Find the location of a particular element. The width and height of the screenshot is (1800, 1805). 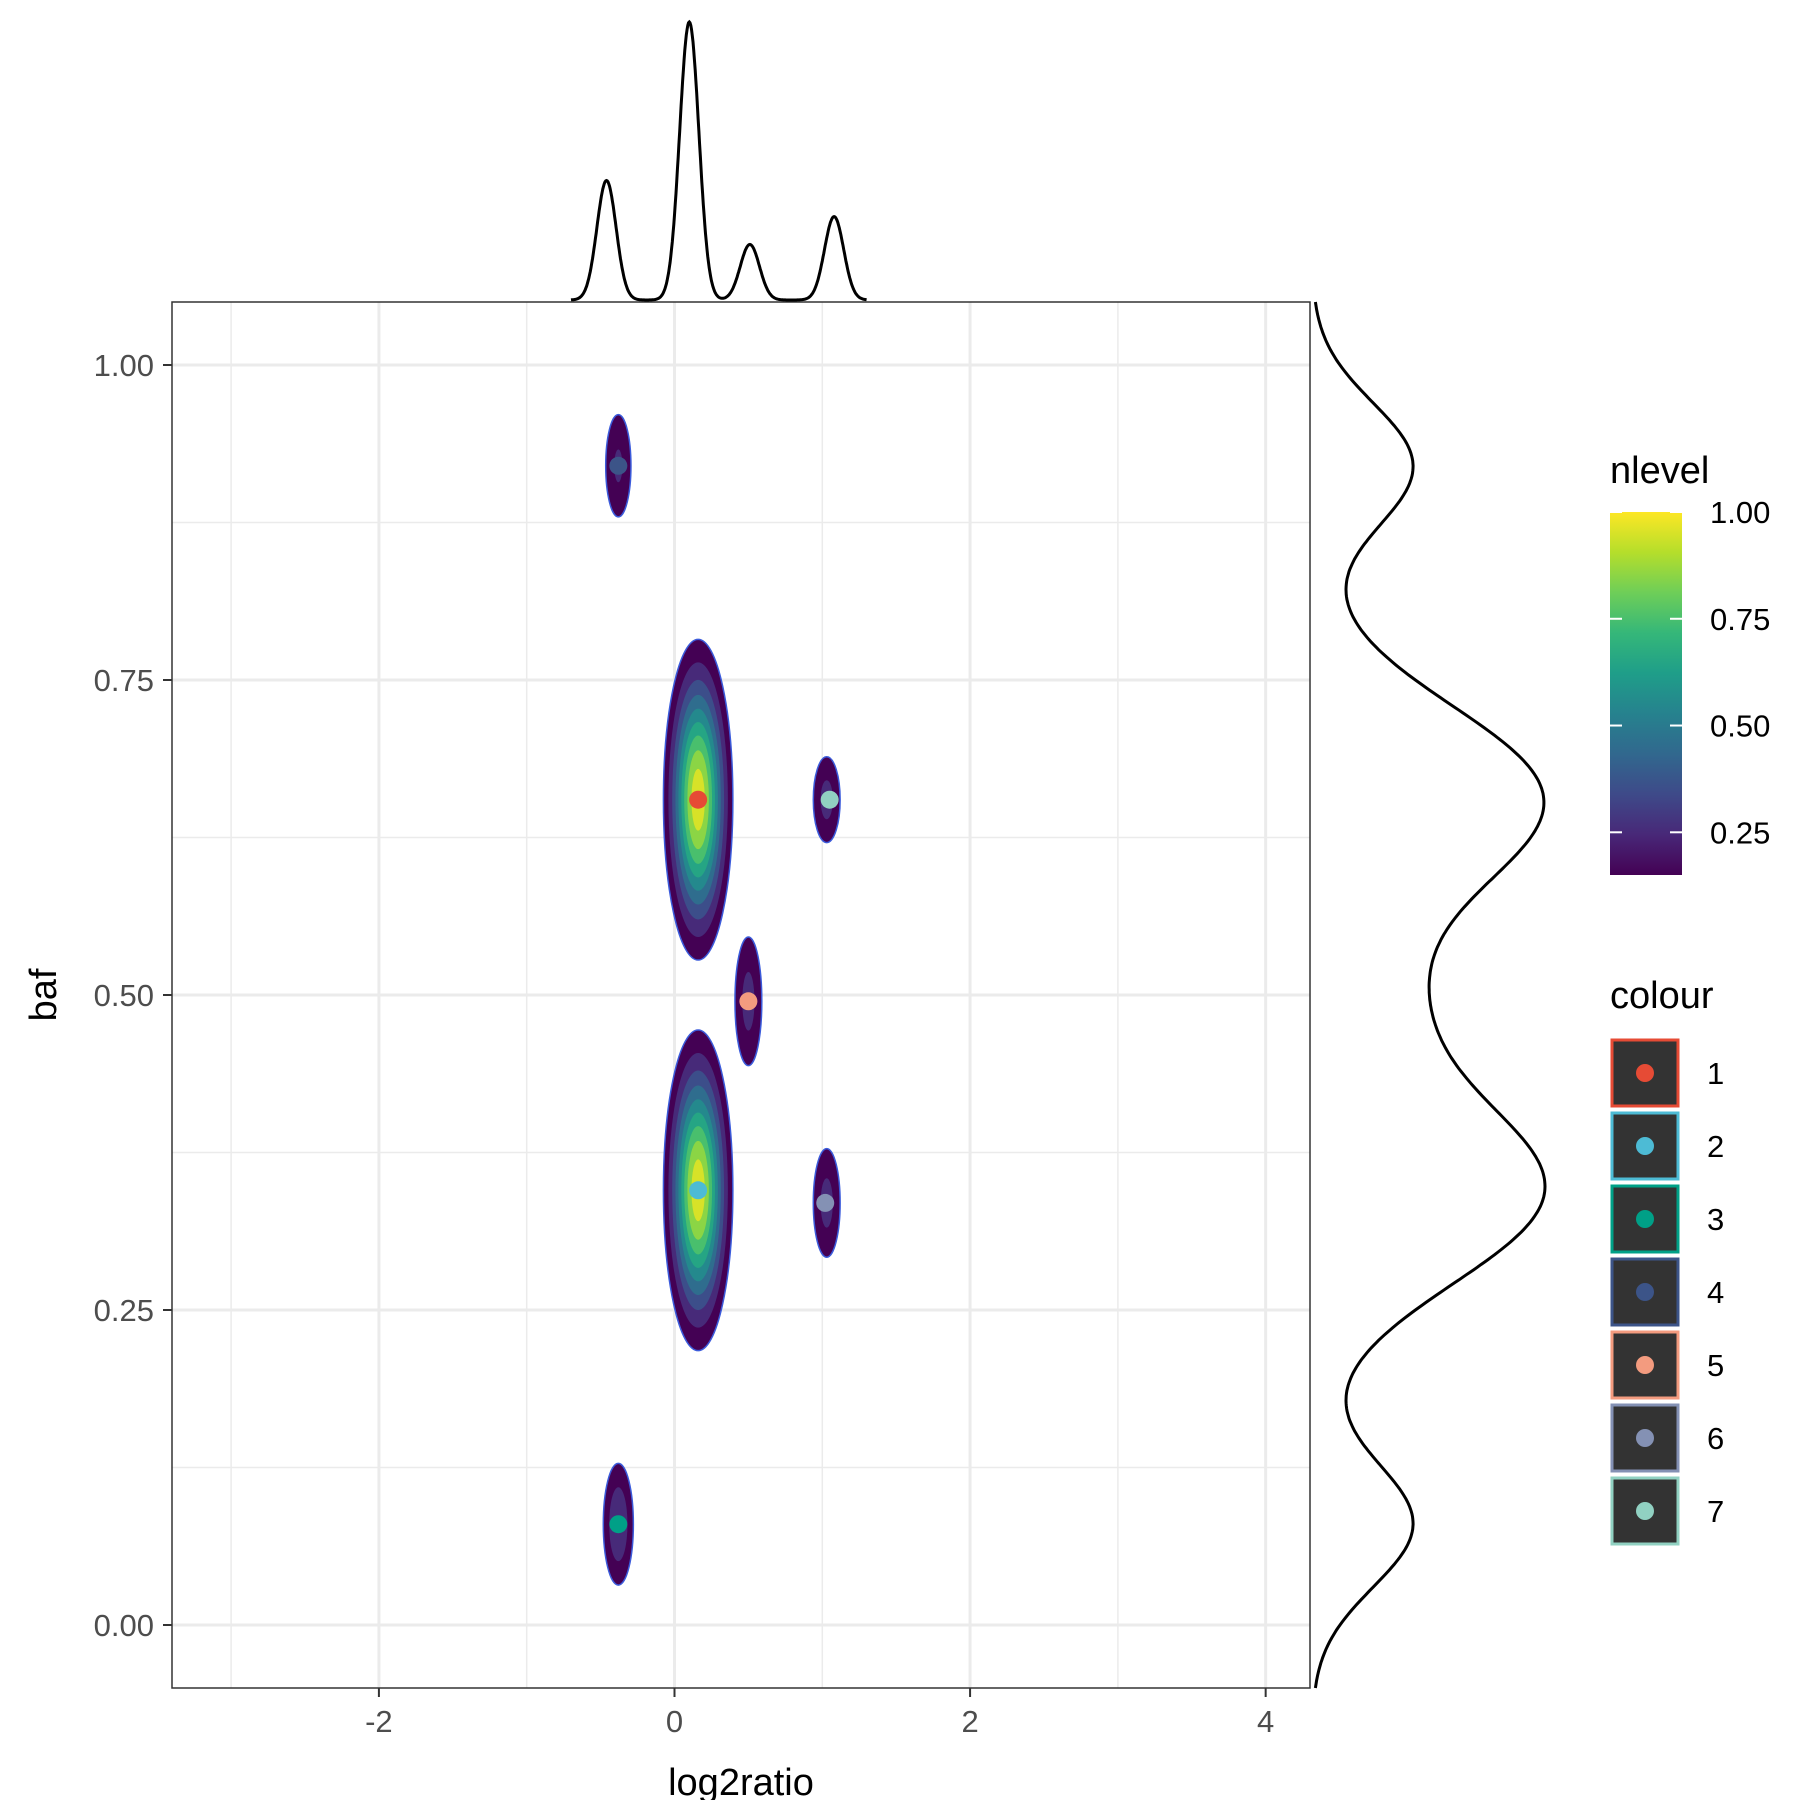

colorbar-tick-label: 0.25 is located at coordinates (1740, 832).